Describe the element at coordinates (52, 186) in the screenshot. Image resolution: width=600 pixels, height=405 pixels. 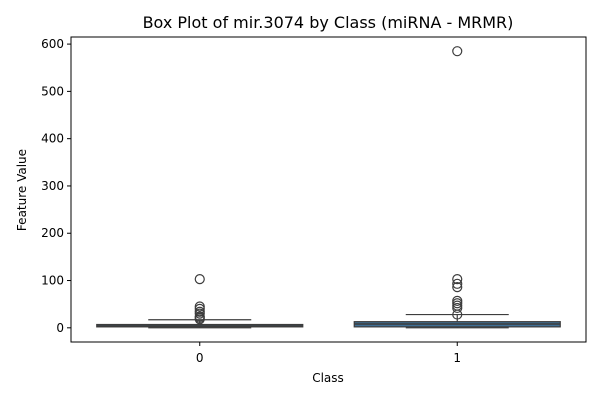
I see `y-tick-label: 300` at that location.